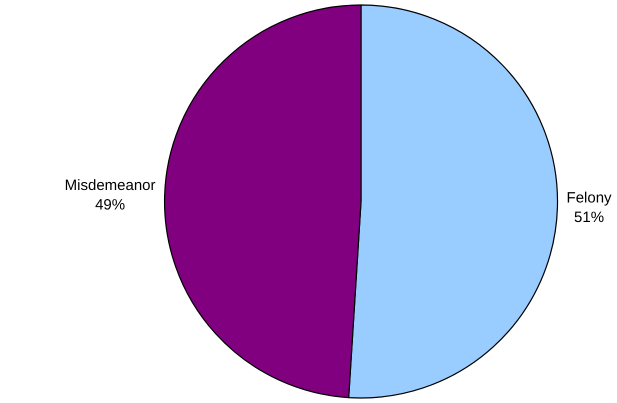  I want to click on data-label: 49%, so click(110, 205).